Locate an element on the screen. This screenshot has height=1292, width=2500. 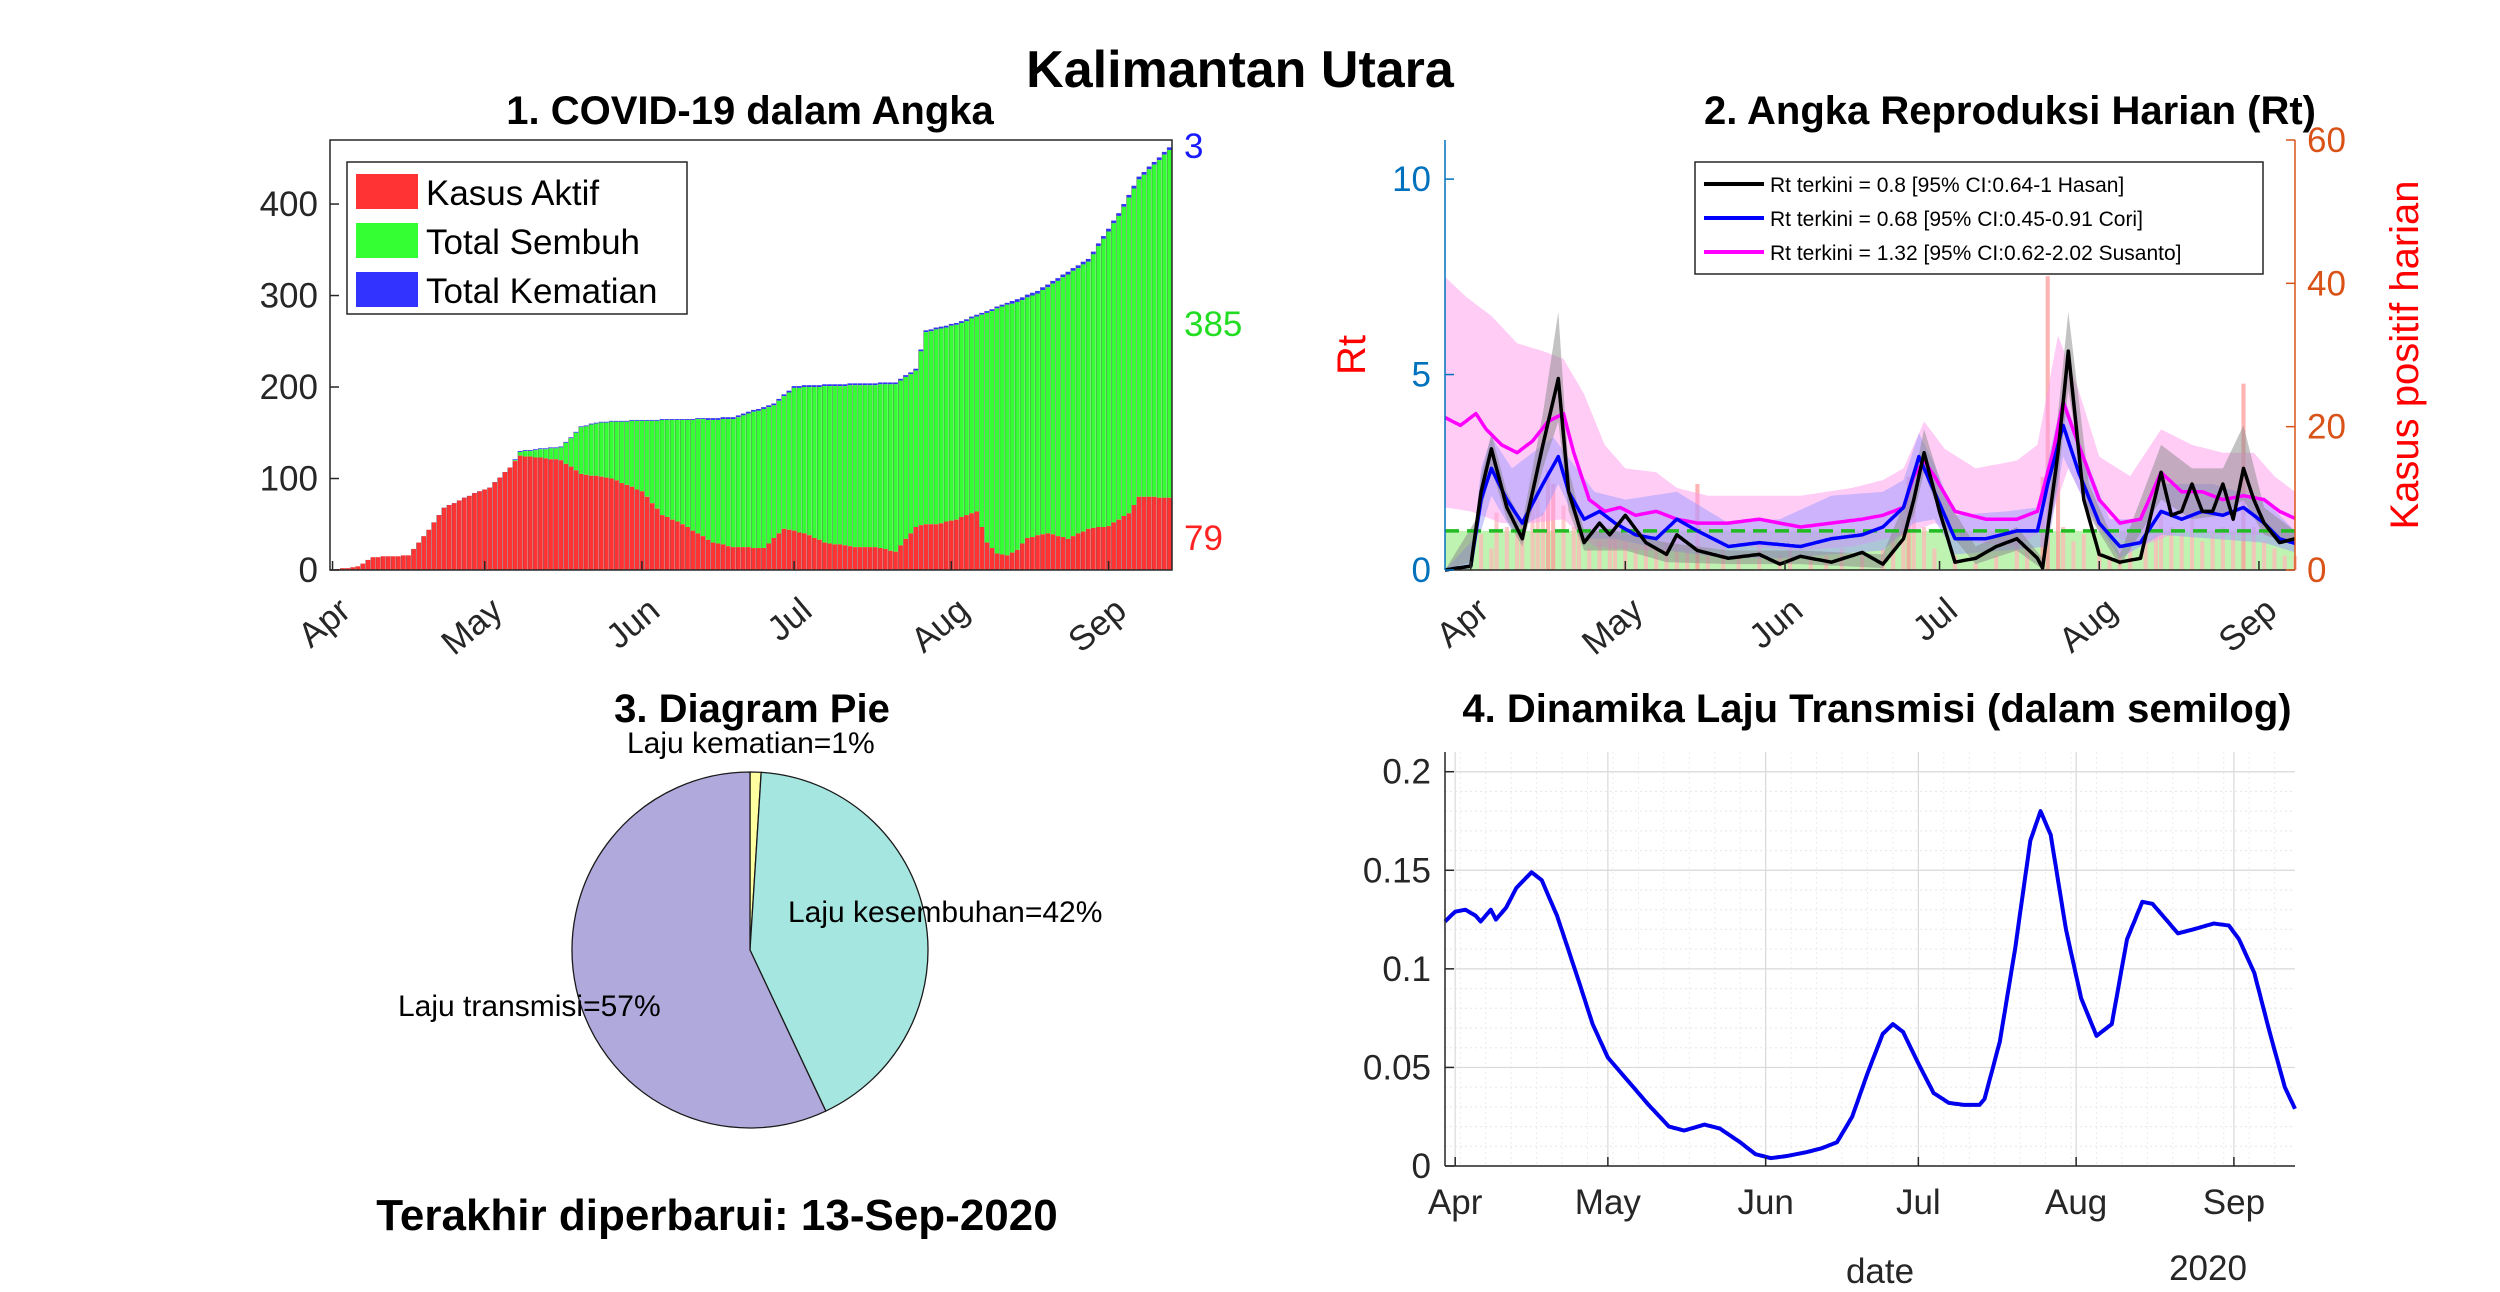
plot-frame is located at coordinates (751, 355).